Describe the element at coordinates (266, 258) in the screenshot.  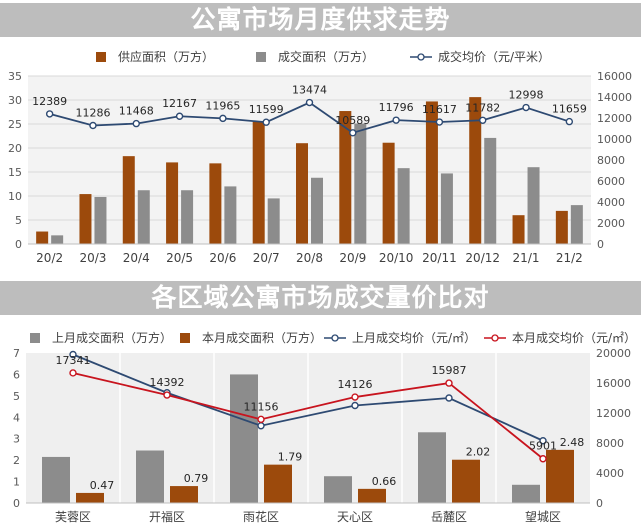
I see `category-label: 20/7` at that location.